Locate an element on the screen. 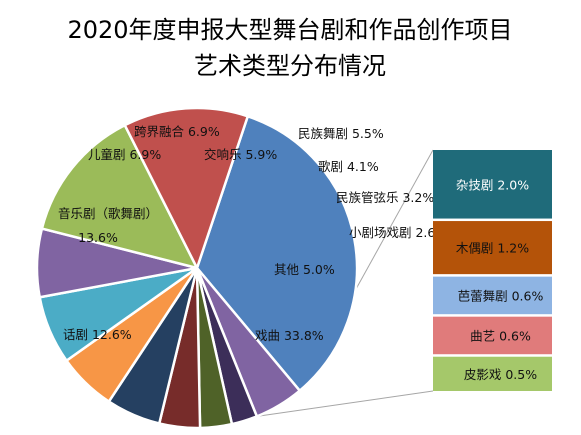 This screenshot has height=435, width=581. breakdown-label: 芭蕾舞剧 0.6% is located at coordinates (501, 295).